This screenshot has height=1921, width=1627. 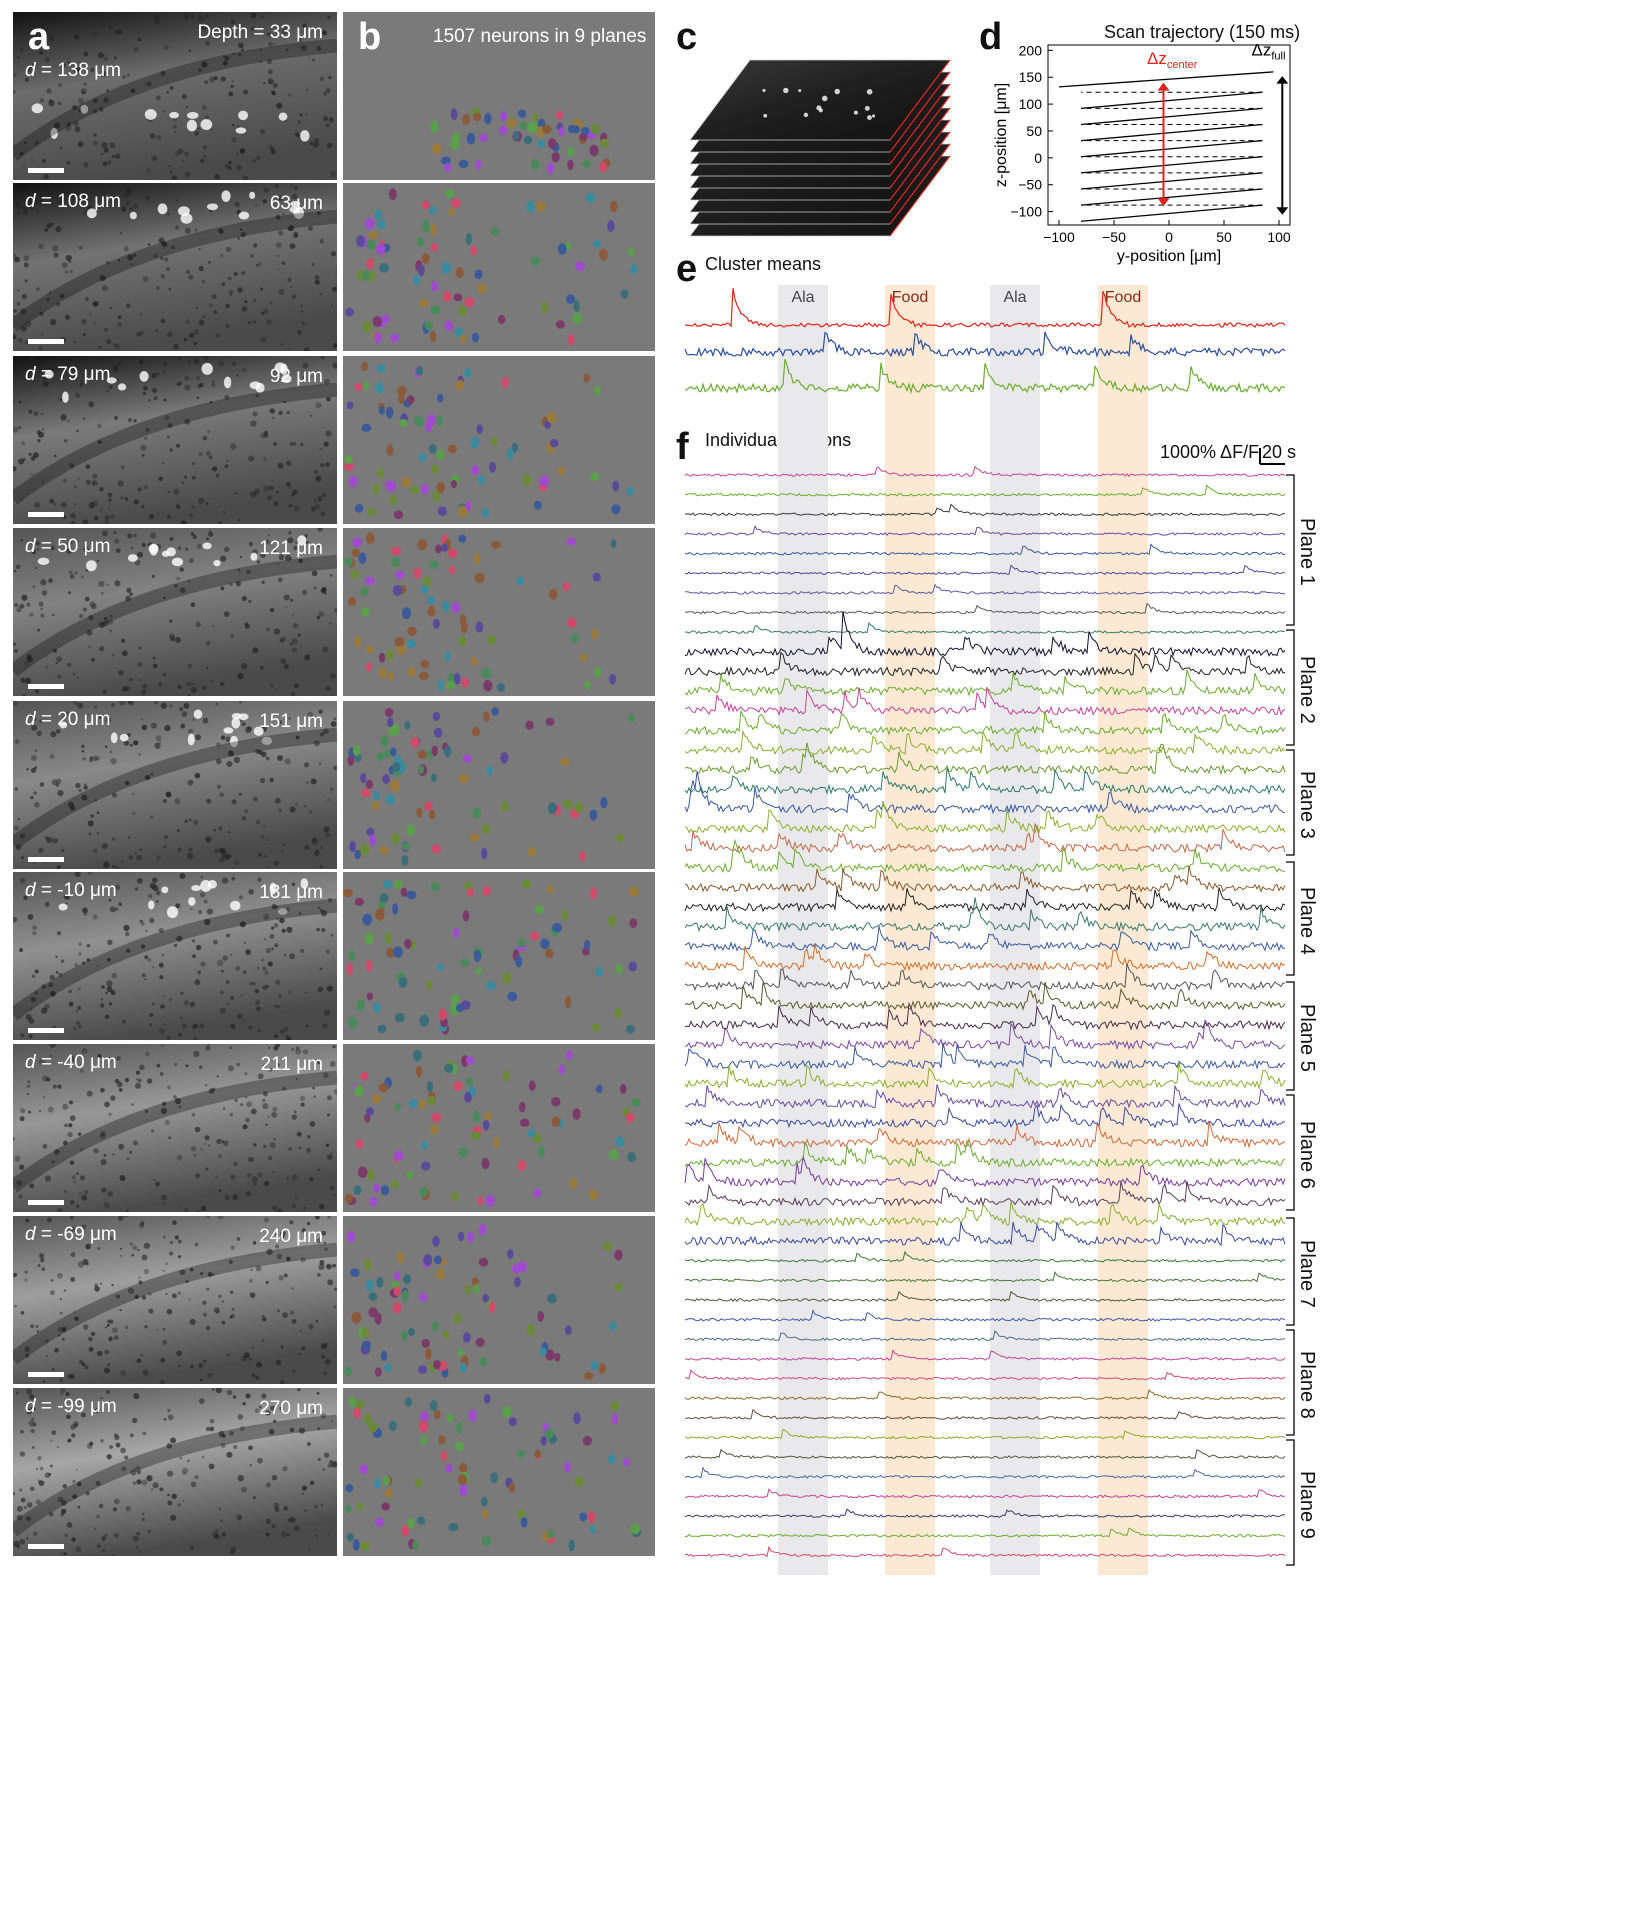 I want to click on y-tick: 50, so click(x=1034, y=131).